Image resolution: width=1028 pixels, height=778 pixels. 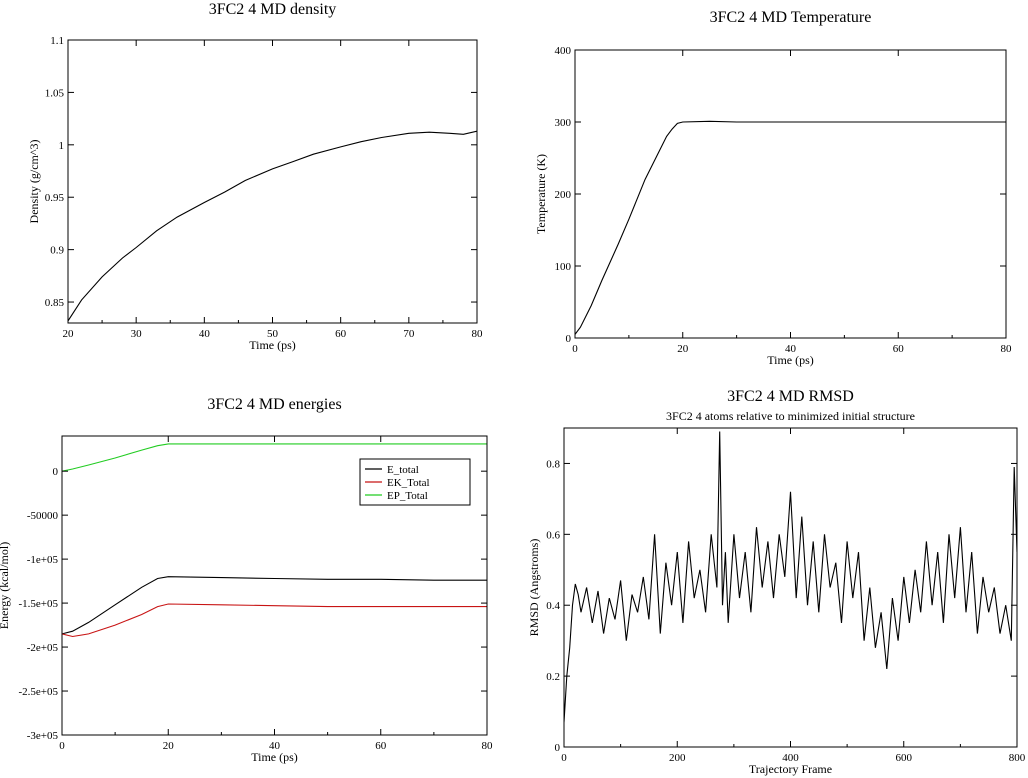 I want to click on density-title: 3FC2 4 MD density, so click(x=273, y=9).